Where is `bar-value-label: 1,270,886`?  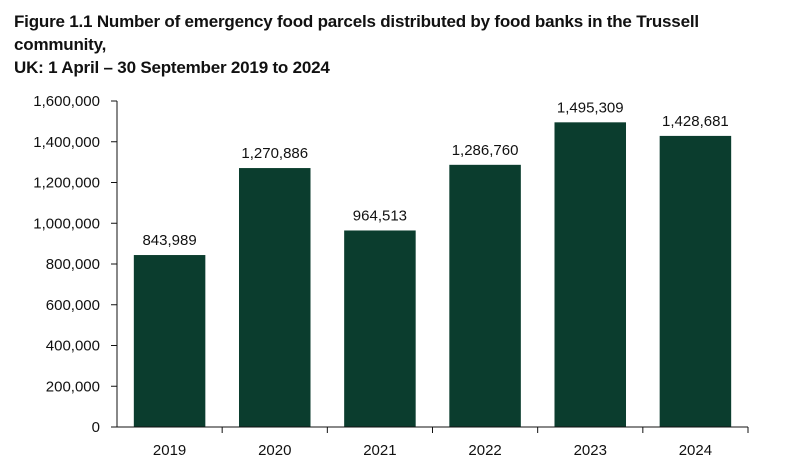 bar-value-label: 1,270,886 is located at coordinates (274, 153).